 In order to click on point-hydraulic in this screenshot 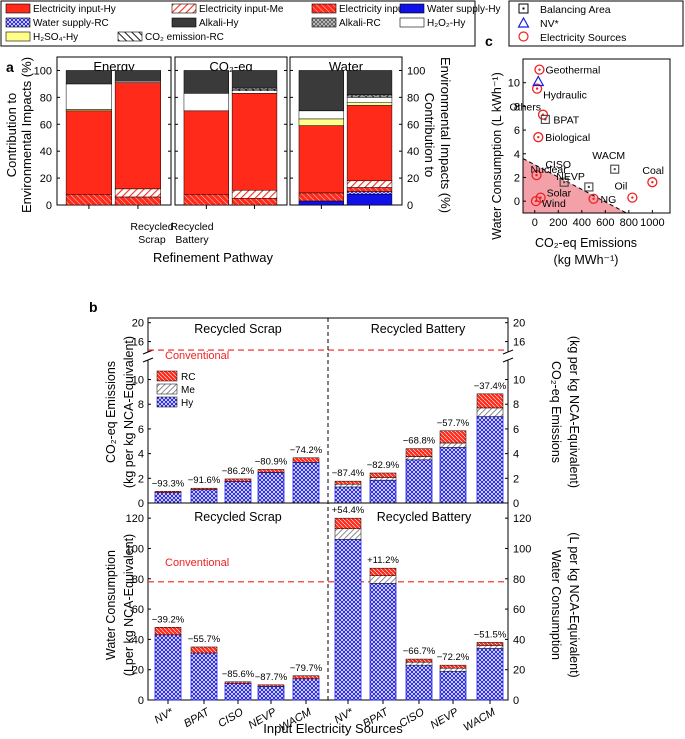, I will do `click(537, 88)`.